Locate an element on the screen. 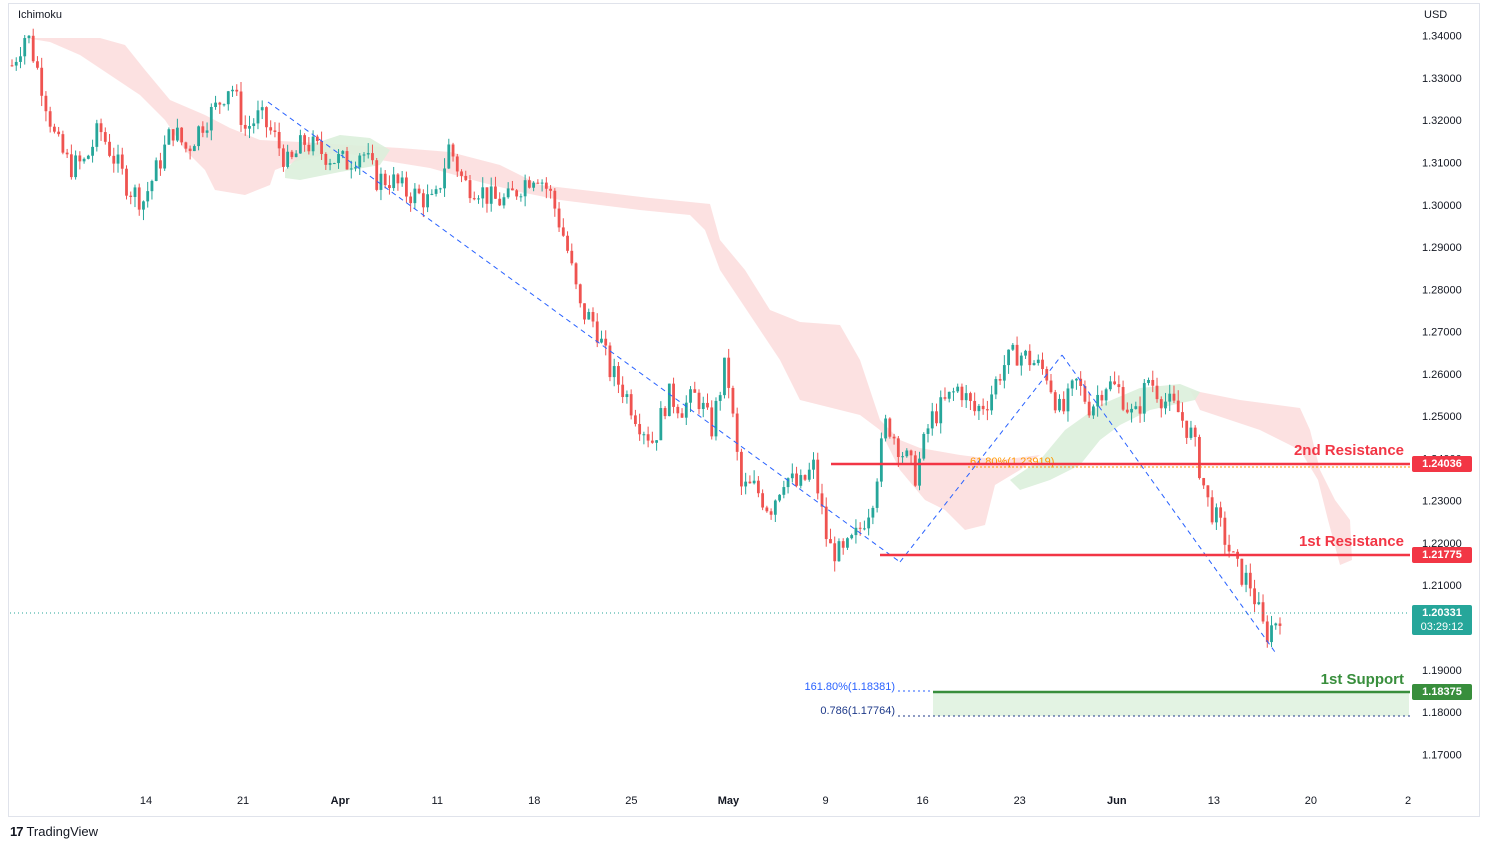 The width and height of the screenshot is (1486, 850). tradingview-logo: 17 TradingView is located at coordinates (54, 831).